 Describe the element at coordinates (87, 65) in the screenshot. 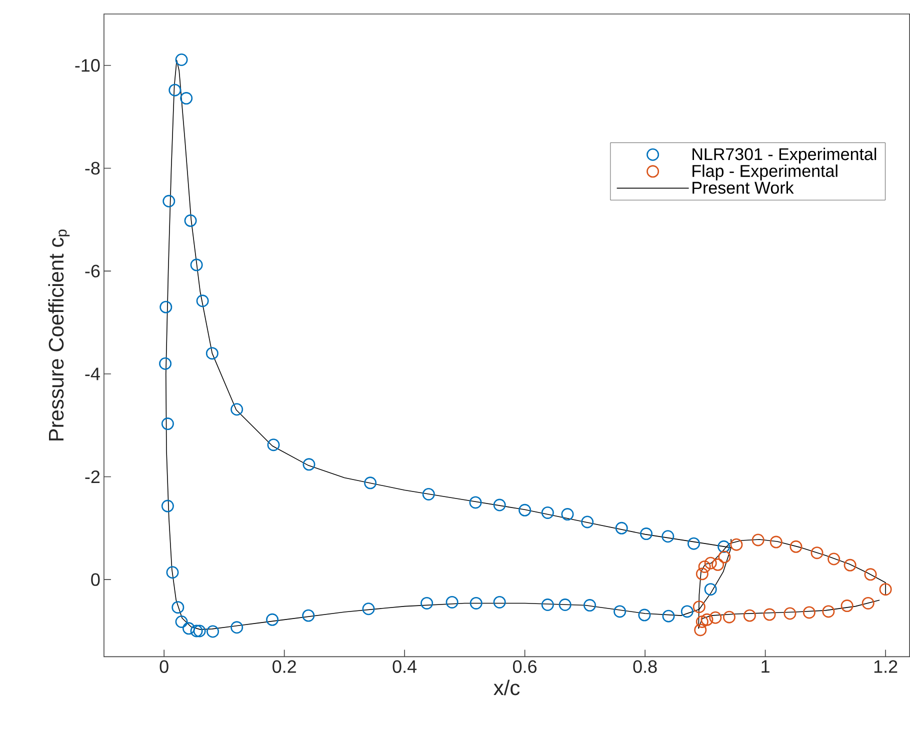

I see `y-tick-label: -10` at that location.